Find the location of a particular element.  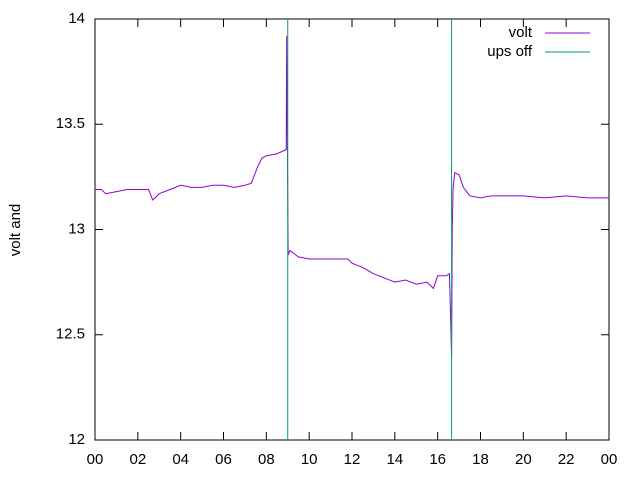

x-tick-label: 08 is located at coordinates (266, 459).